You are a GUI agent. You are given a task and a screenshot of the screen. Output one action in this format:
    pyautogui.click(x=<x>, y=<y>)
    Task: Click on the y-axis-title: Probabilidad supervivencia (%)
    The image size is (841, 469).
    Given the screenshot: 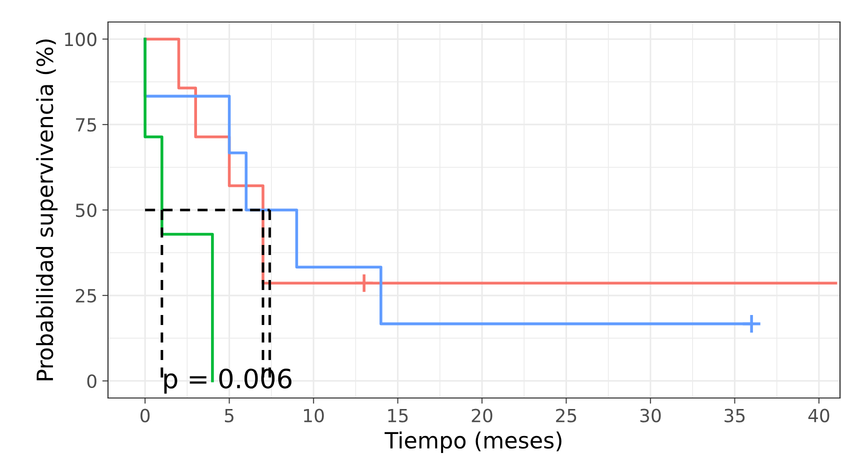 What is the action you would take?
    pyautogui.click(x=47, y=210)
    